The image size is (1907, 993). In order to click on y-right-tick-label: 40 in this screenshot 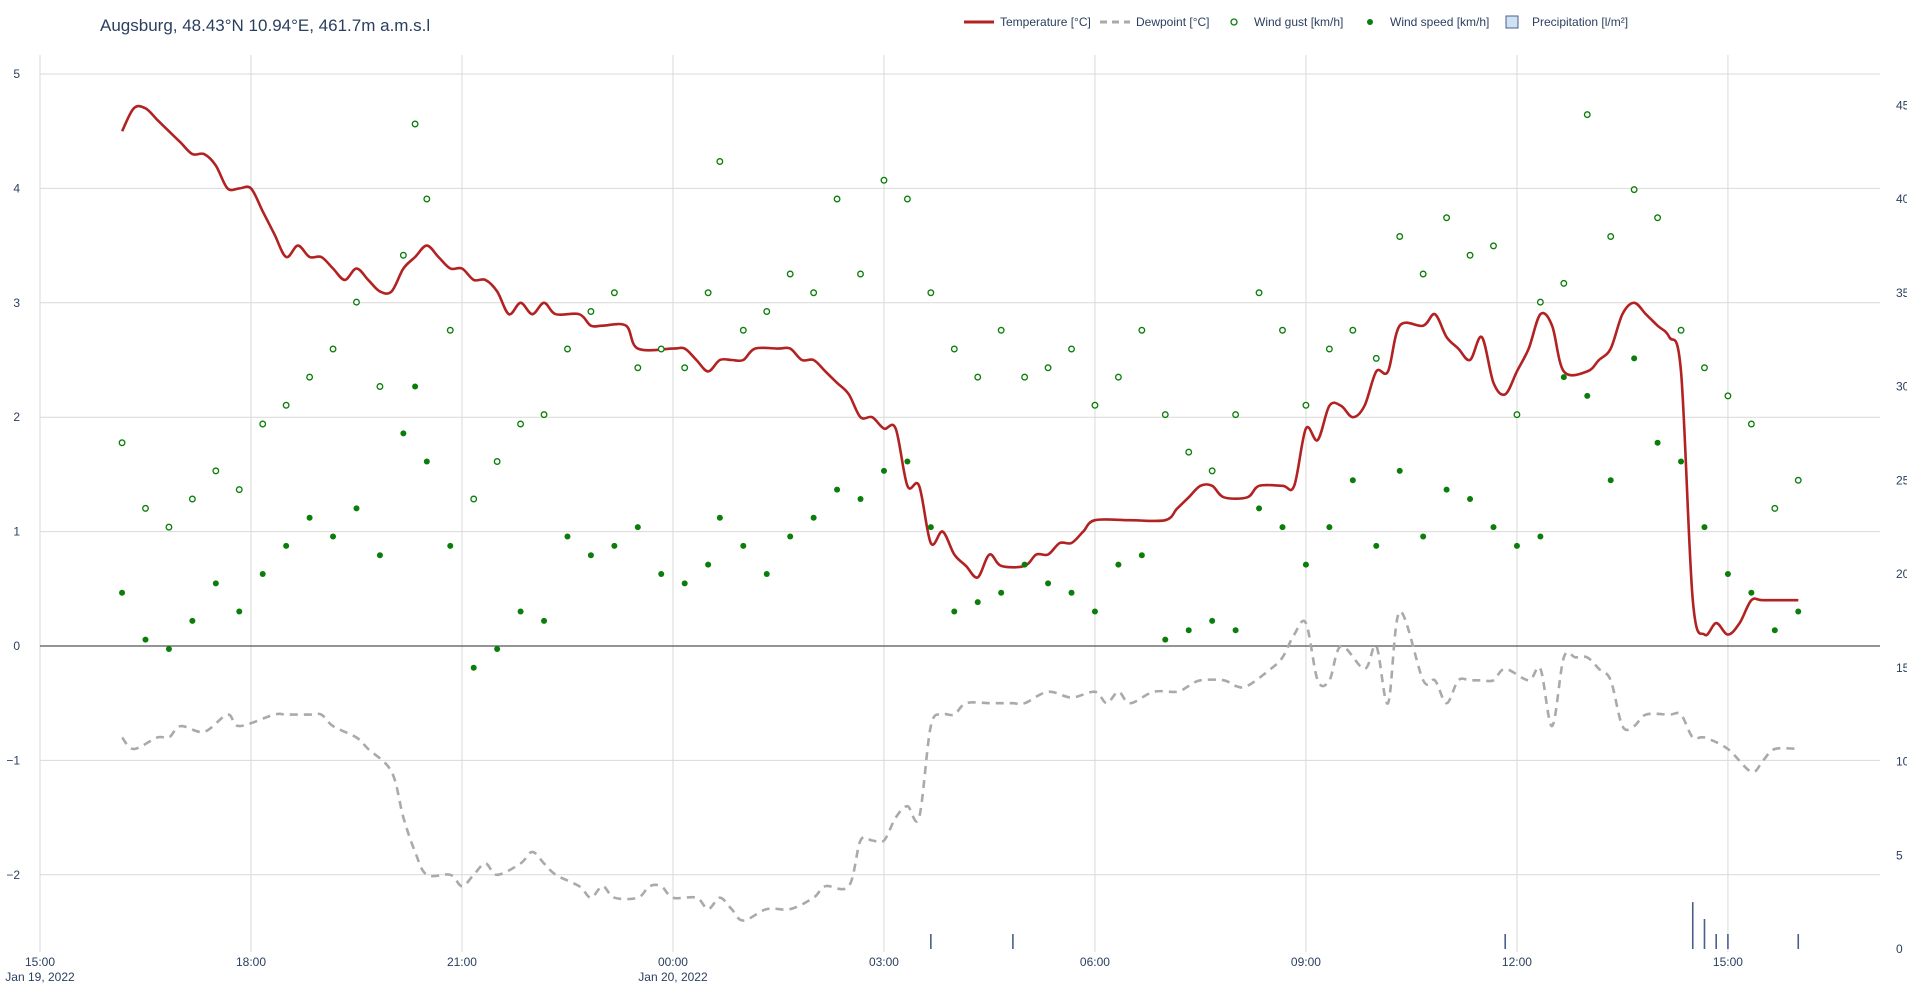, I will do `click(1901, 199)`.